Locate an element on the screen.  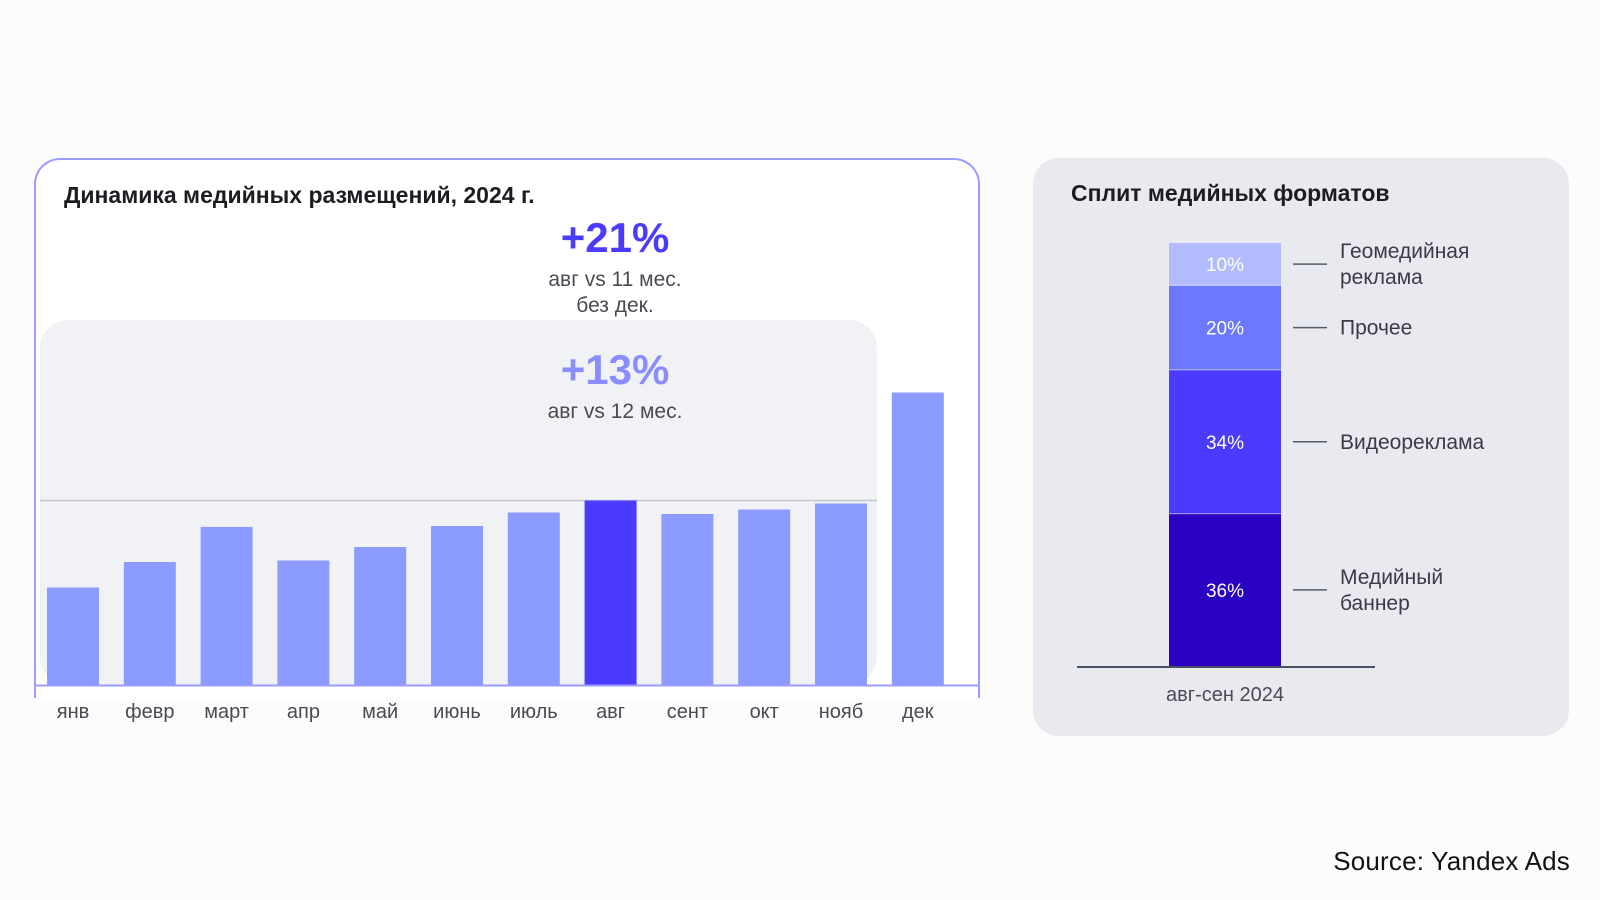
bar-нояб is located at coordinates (841, 594).